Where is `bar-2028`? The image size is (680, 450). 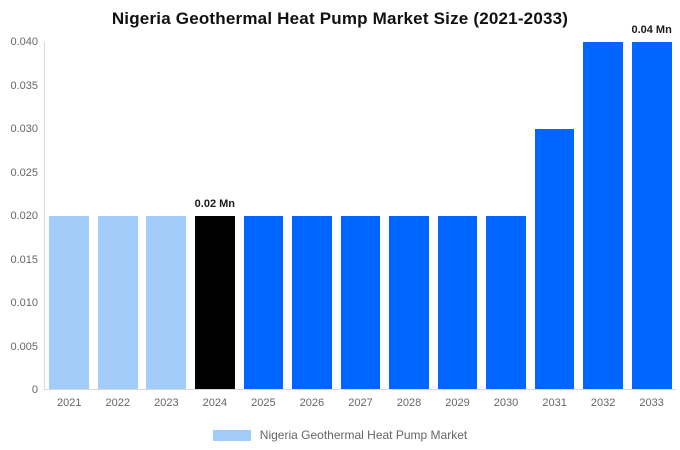
bar-2028 is located at coordinates (409, 302).